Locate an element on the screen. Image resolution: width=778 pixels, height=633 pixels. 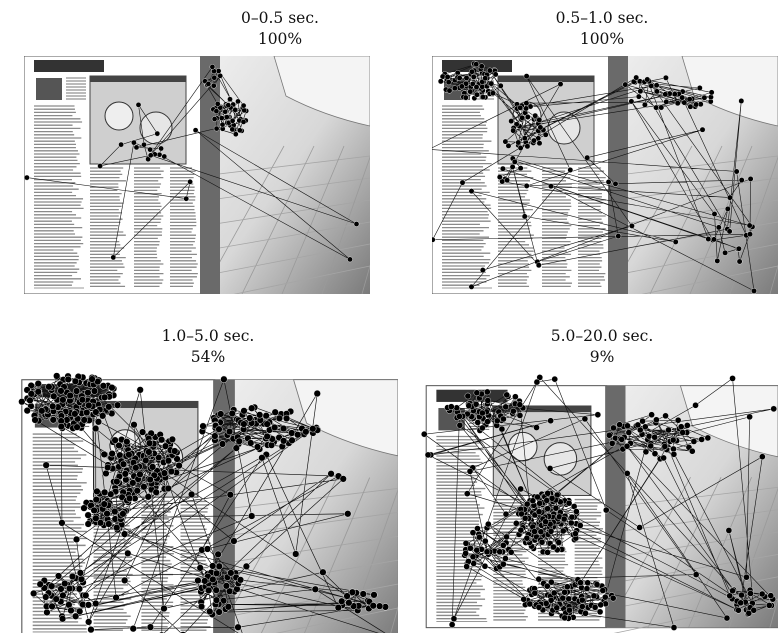
bed-shape is located at coordinates (321, 91).